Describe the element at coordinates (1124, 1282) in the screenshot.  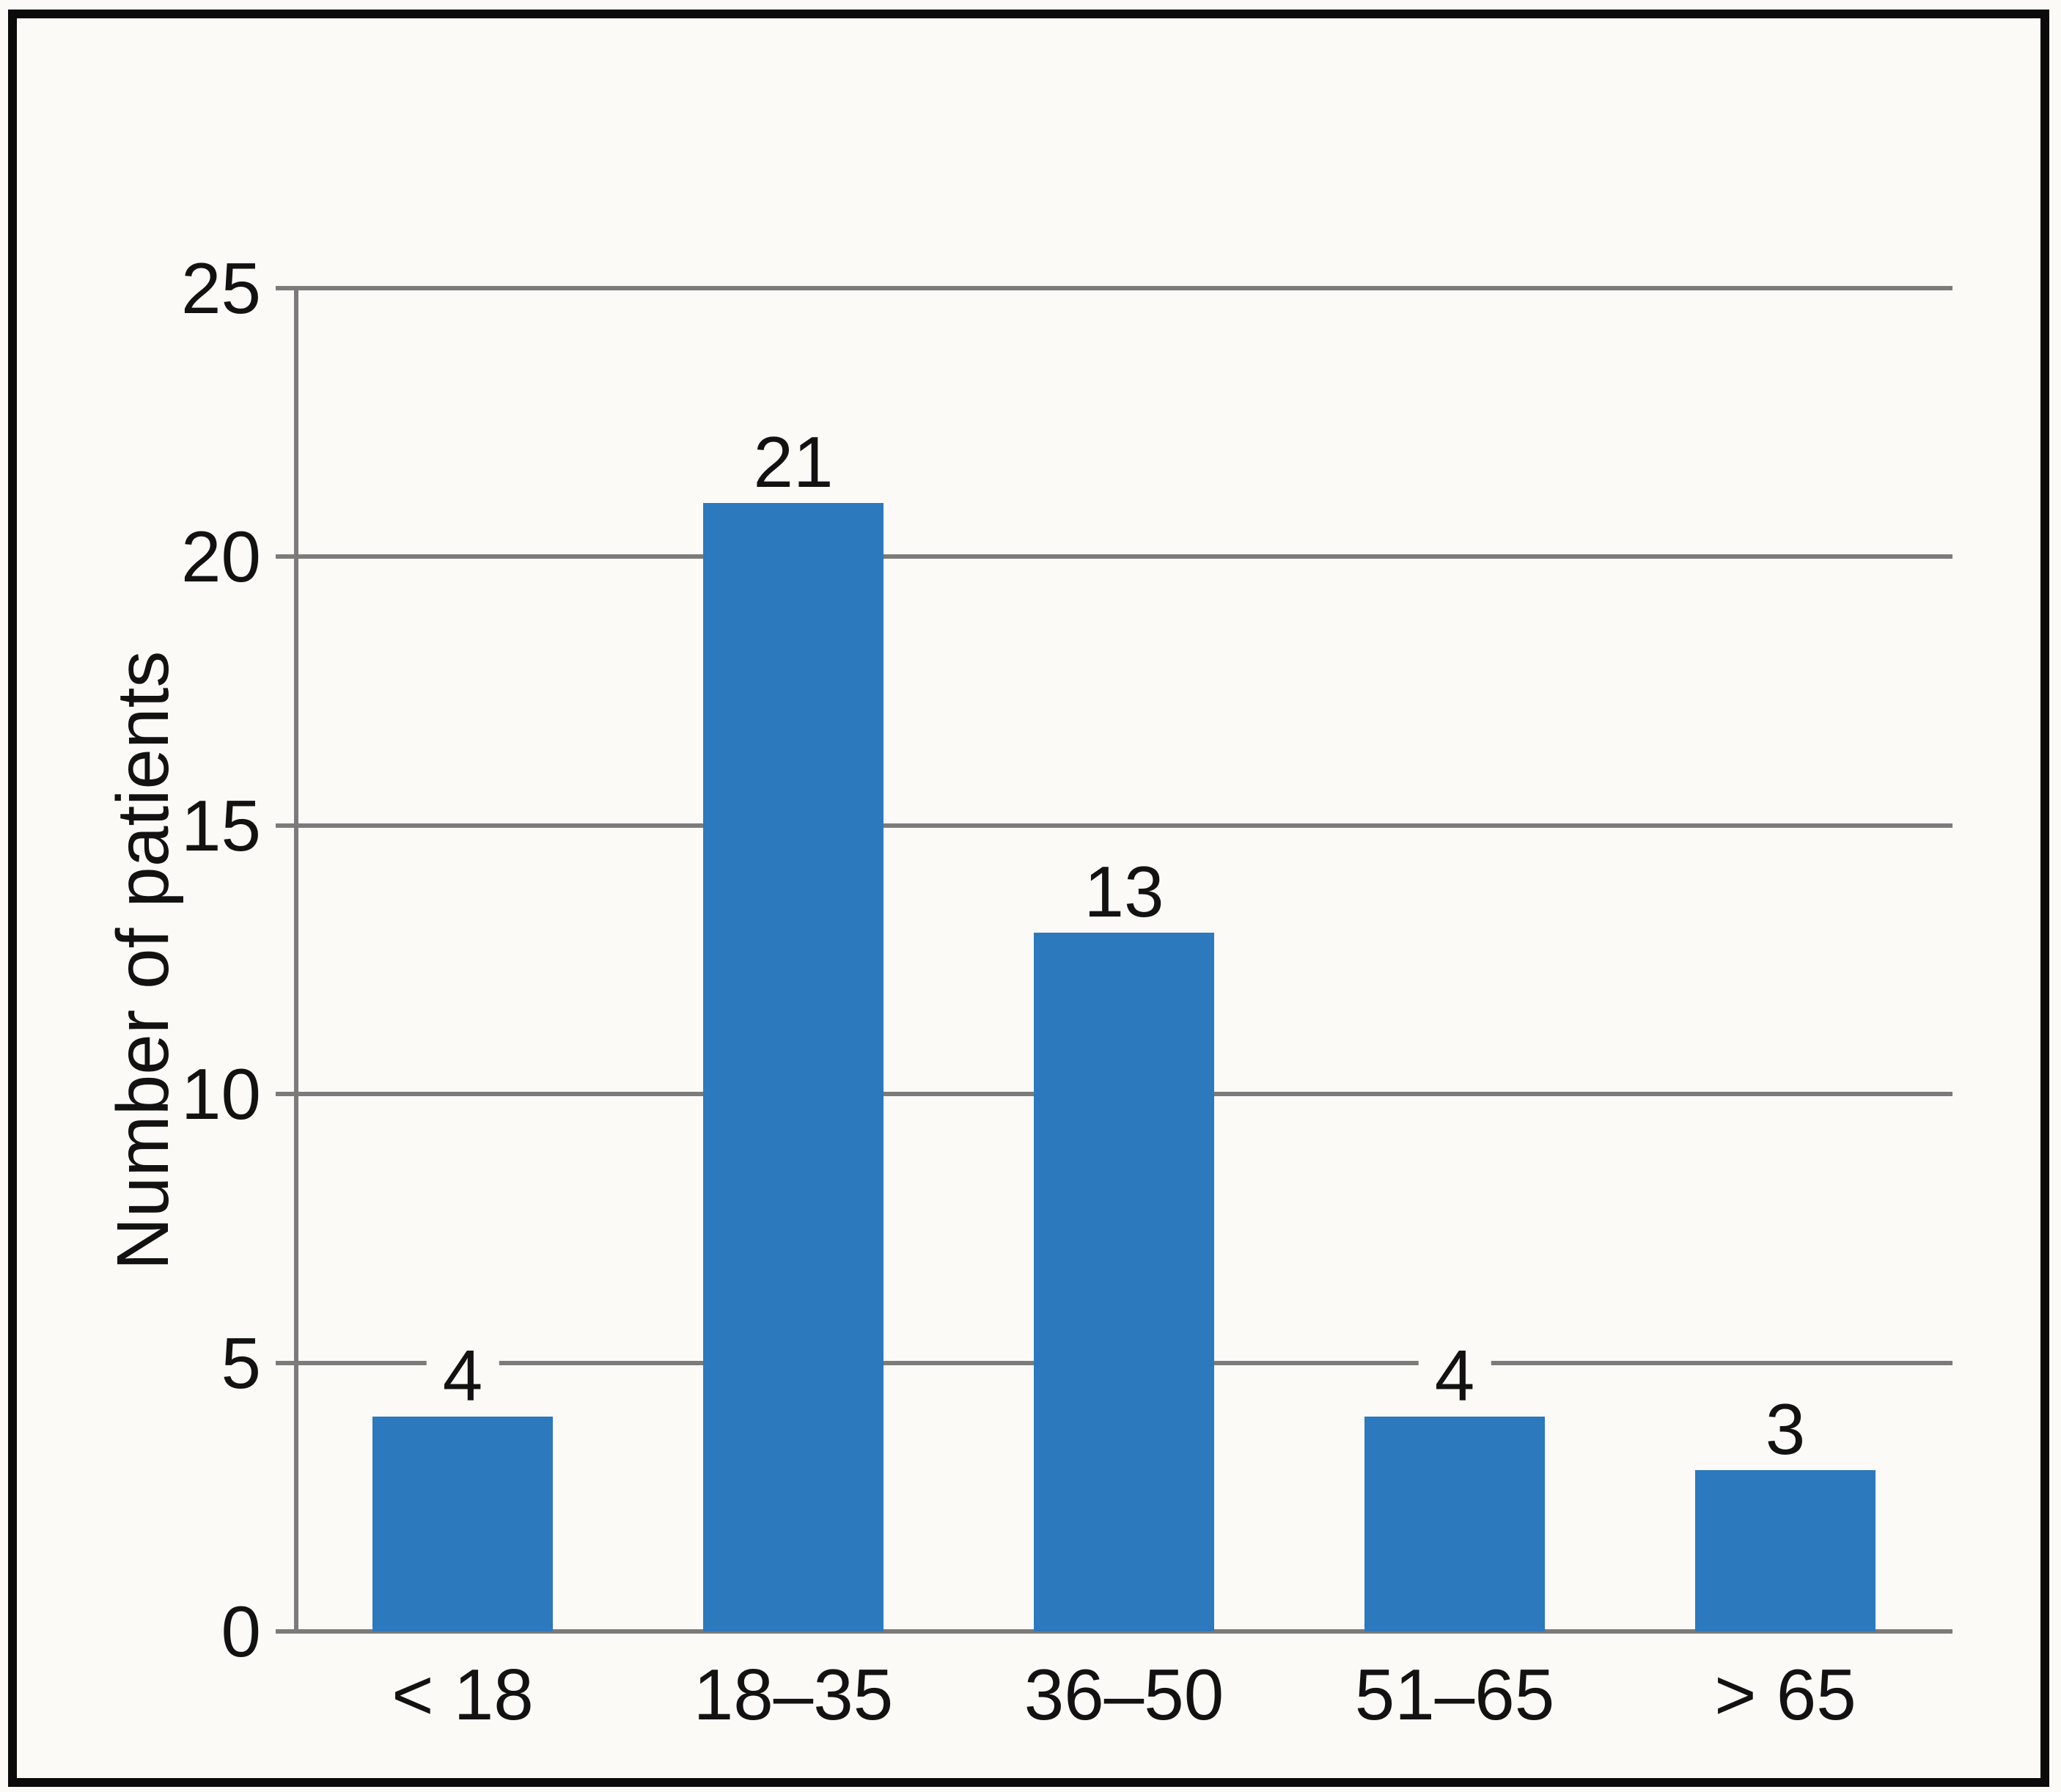
I see `bar-36–50` at that location.